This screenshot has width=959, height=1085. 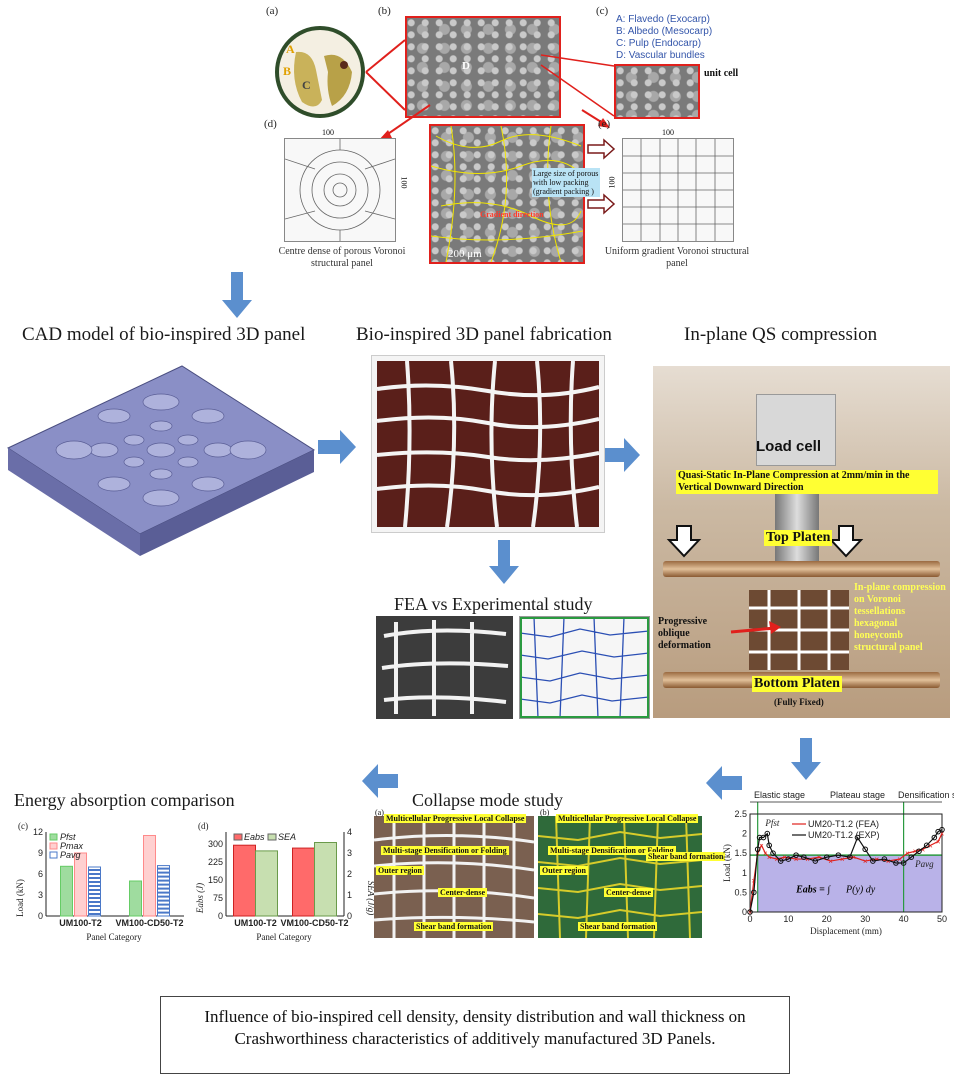 What do you see at coordinates (844, 835) in the screenshot?
I see `line-legend-item: UM20-T1.2 (EXP)` at bounding box center [844, 835].